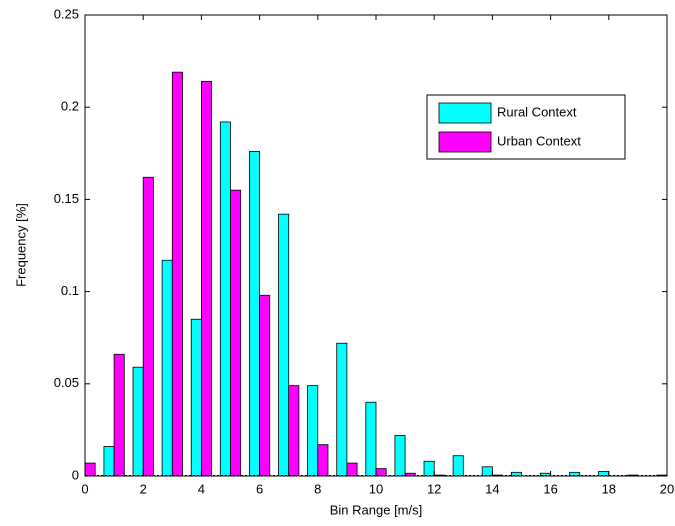 The image size is (675, 526). What do you see at coordinates (317, 488) in the screenshot?
I see `x-tick-label: 8` at bounding box center [317, 488].